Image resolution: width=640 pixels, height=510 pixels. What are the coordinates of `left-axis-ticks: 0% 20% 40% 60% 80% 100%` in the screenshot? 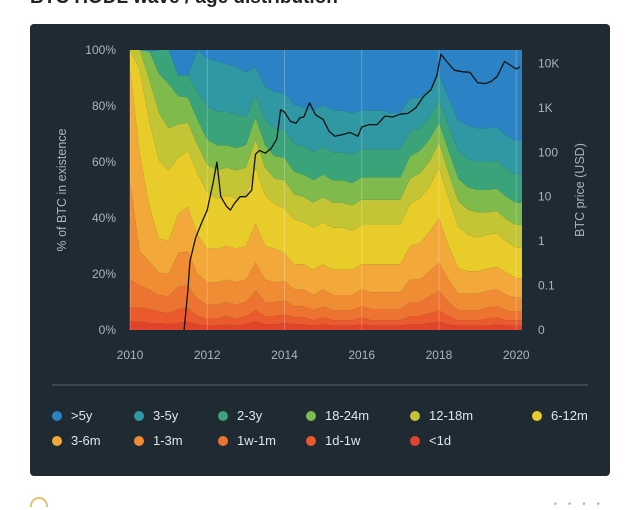 It's located at (100, 190).